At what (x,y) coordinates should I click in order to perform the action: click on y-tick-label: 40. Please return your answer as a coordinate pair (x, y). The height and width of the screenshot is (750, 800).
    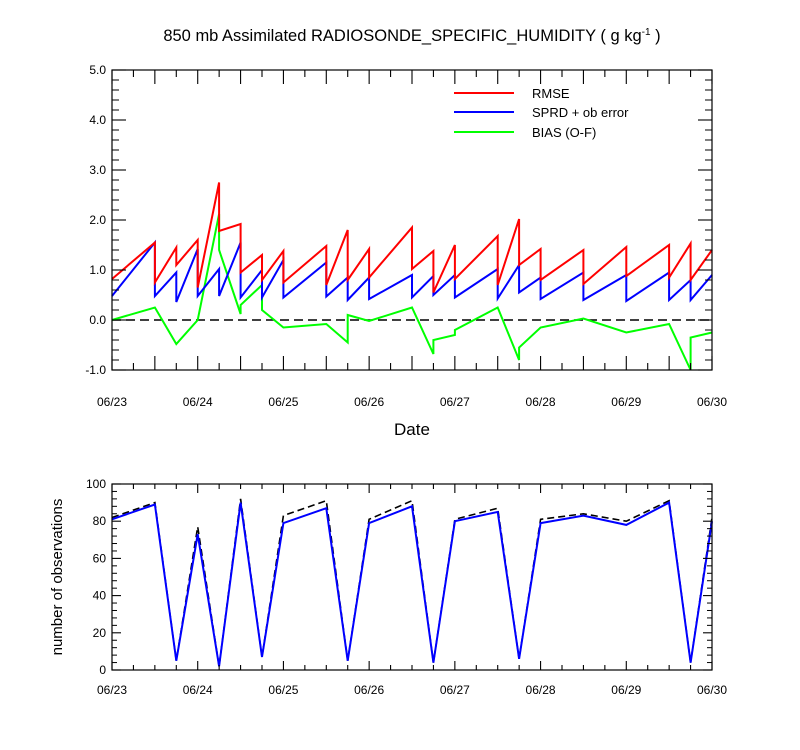
    Looking at the image, I should click on (100, 596).